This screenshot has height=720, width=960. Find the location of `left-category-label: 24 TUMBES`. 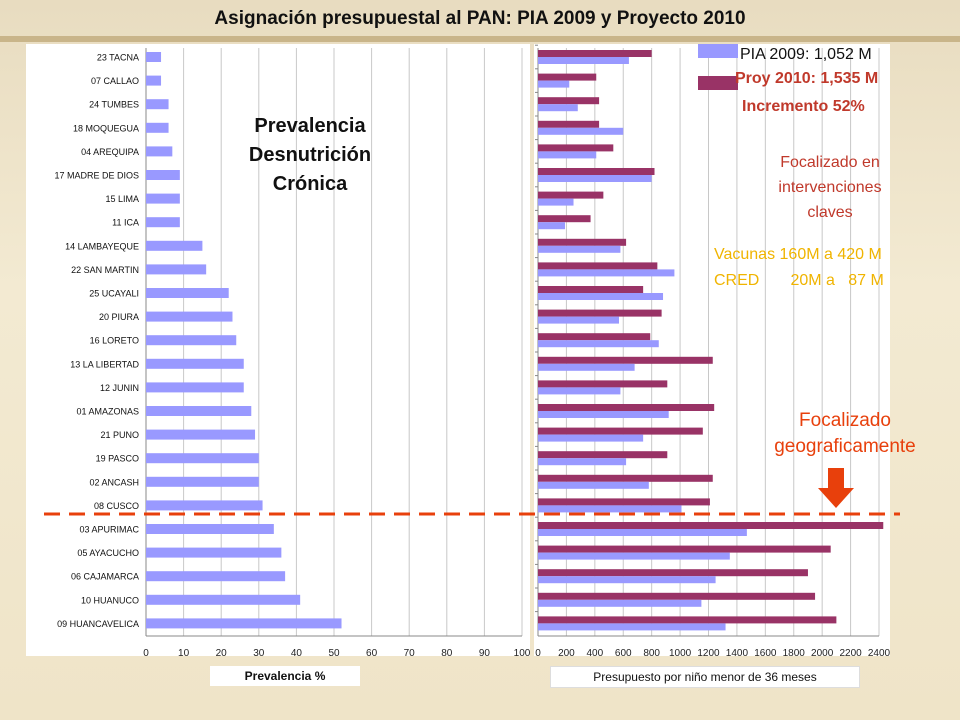

left-category-label: 24 TUMBES is located at coordinates (114, 105).